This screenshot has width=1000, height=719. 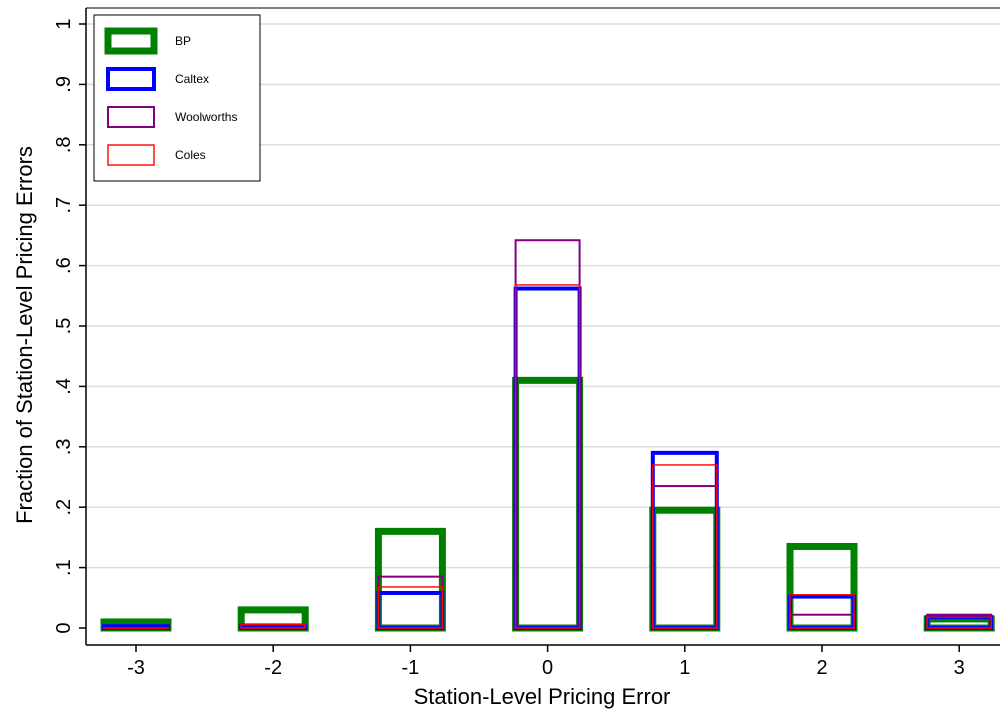 I want to click on y-axis-title: Fraction of Station-Level Pricing Errors, so click(x=24, y=335).